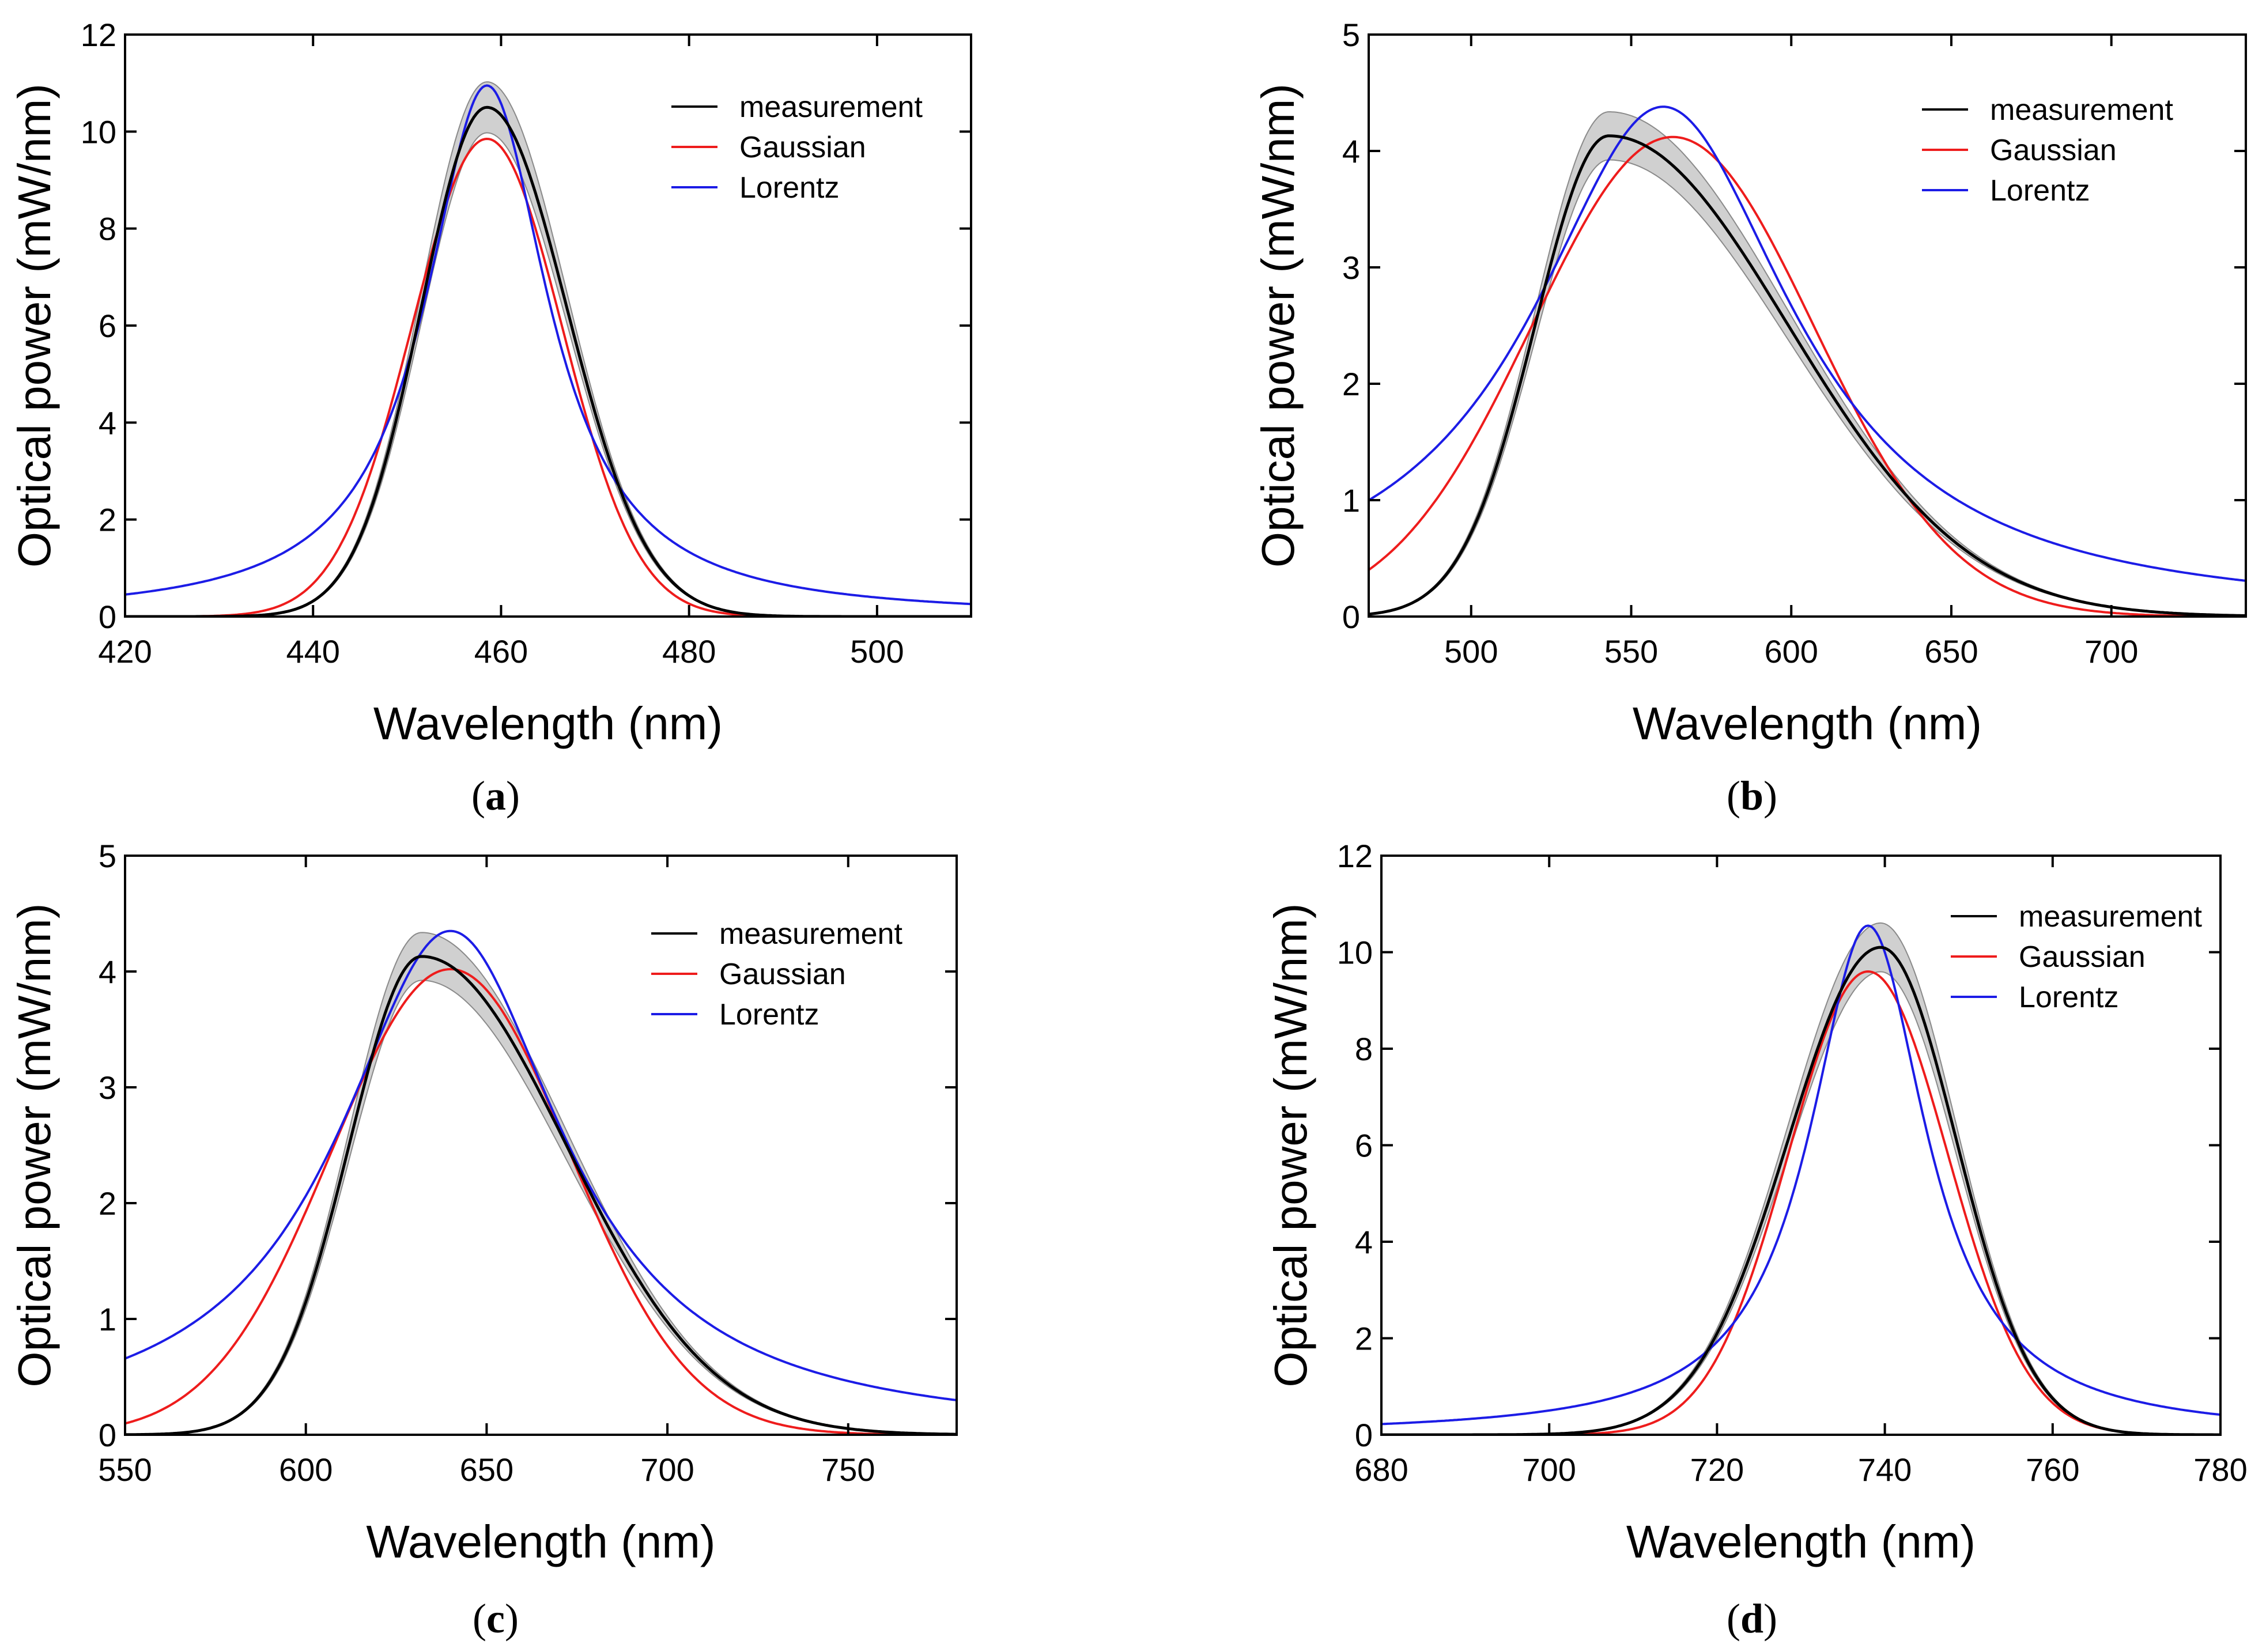 The height and width of the screenshot is (1652, 2266). What do you see at coordinates (313, 651) in the screenshot?
I see `x-tick-label: 440` at bounding box center [313, 651].